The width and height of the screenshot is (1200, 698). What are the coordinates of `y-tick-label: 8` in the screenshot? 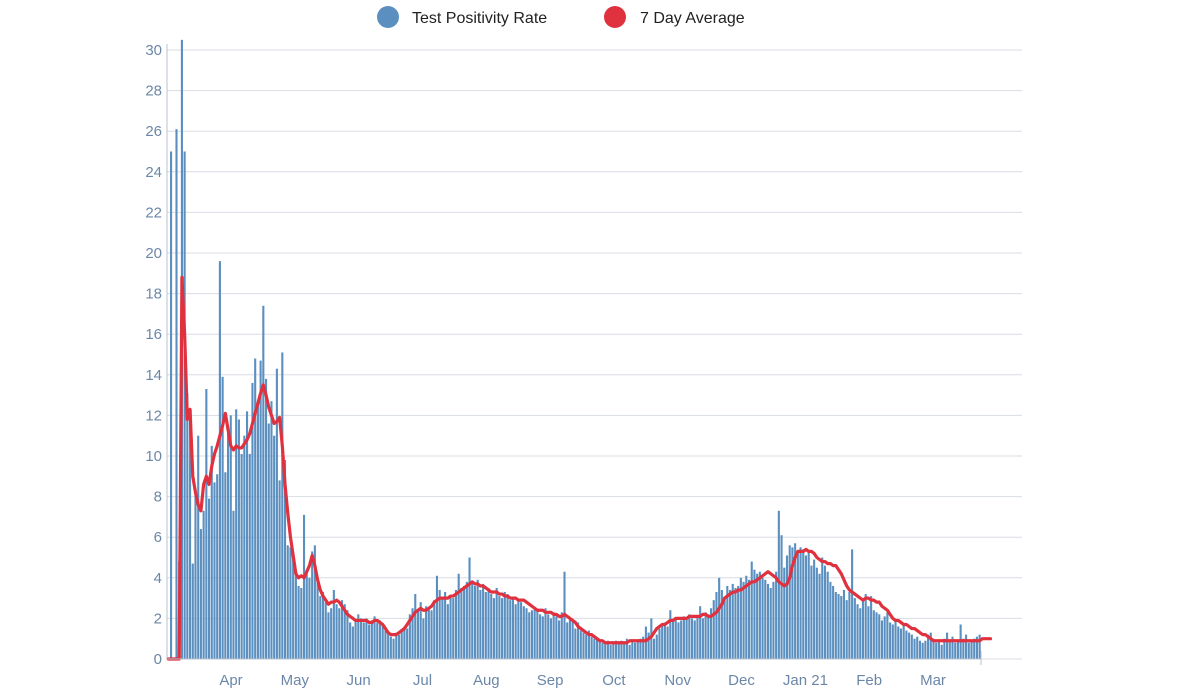 It's located at (158, 497).